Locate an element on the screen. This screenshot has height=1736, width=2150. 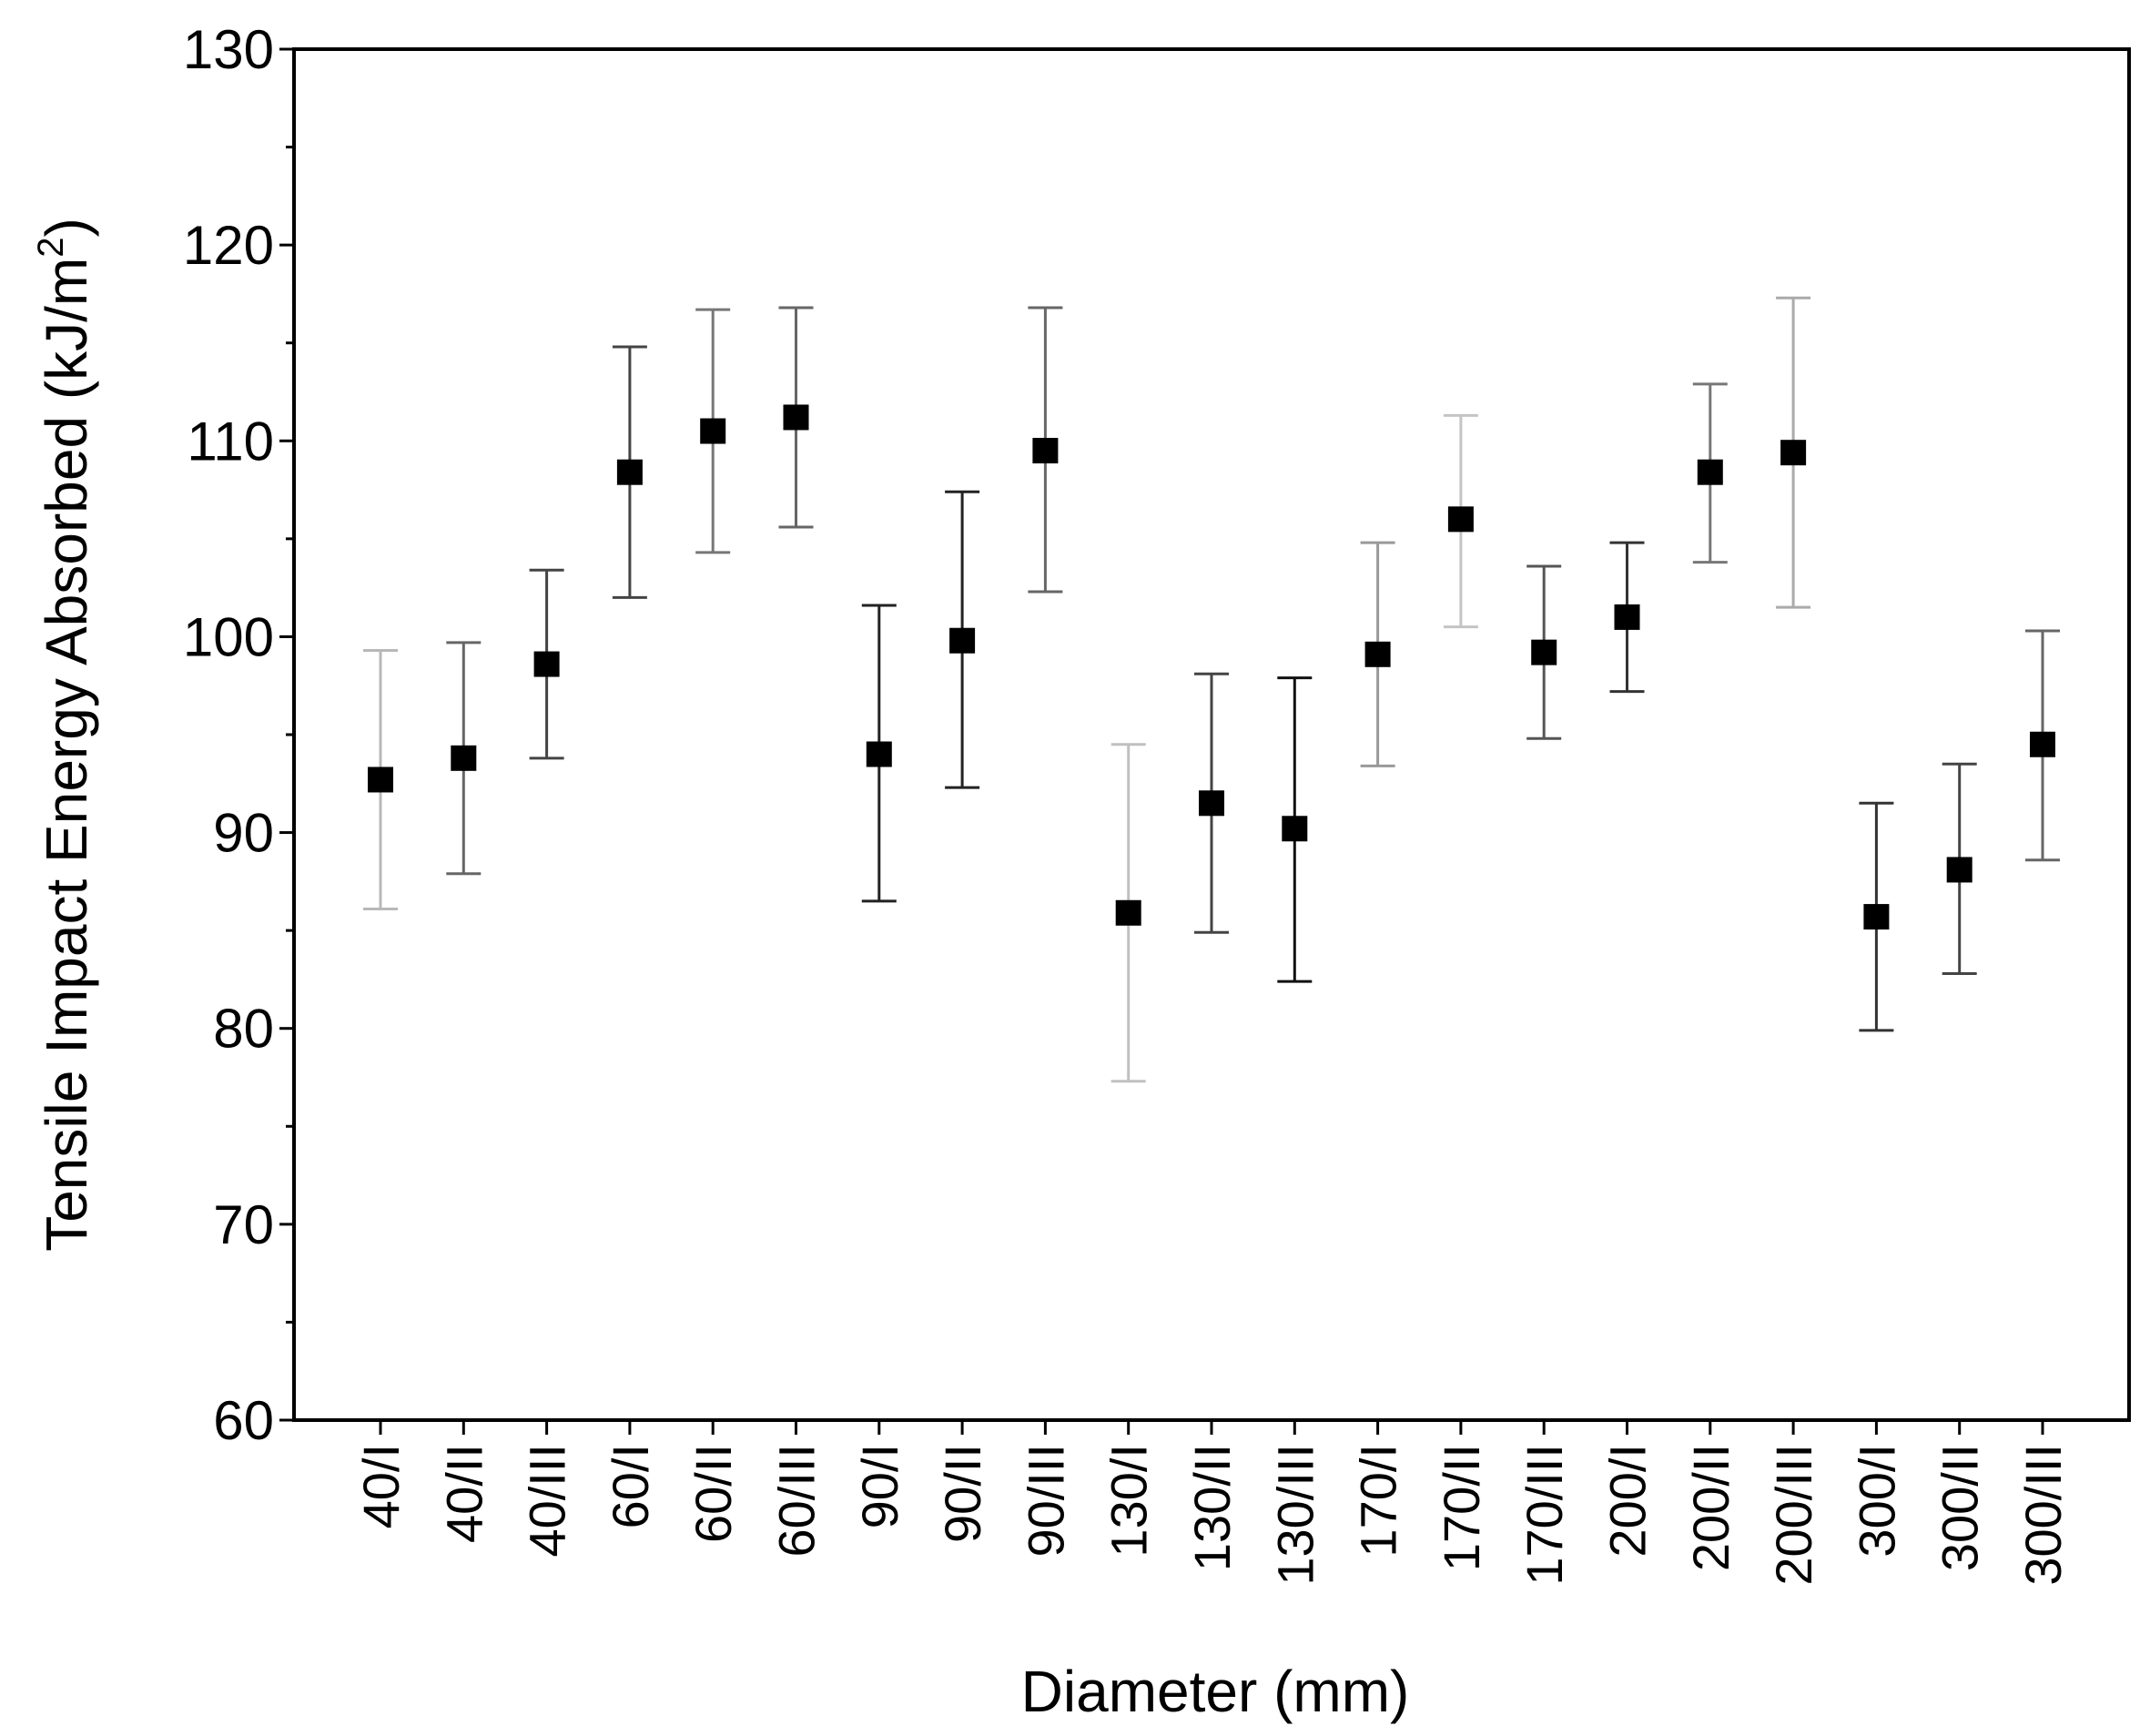
y-tick-label: 130 is located at coordinates (228, 50).